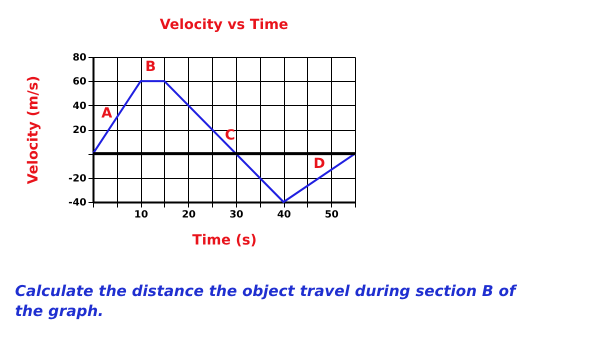 The height and width of the screenshot is (345, 595). What do you see at coordinates (33, 130) in the screenshot?
I see `y-axis-title: Velocity (m/s)` at bounding box center [33, 130].